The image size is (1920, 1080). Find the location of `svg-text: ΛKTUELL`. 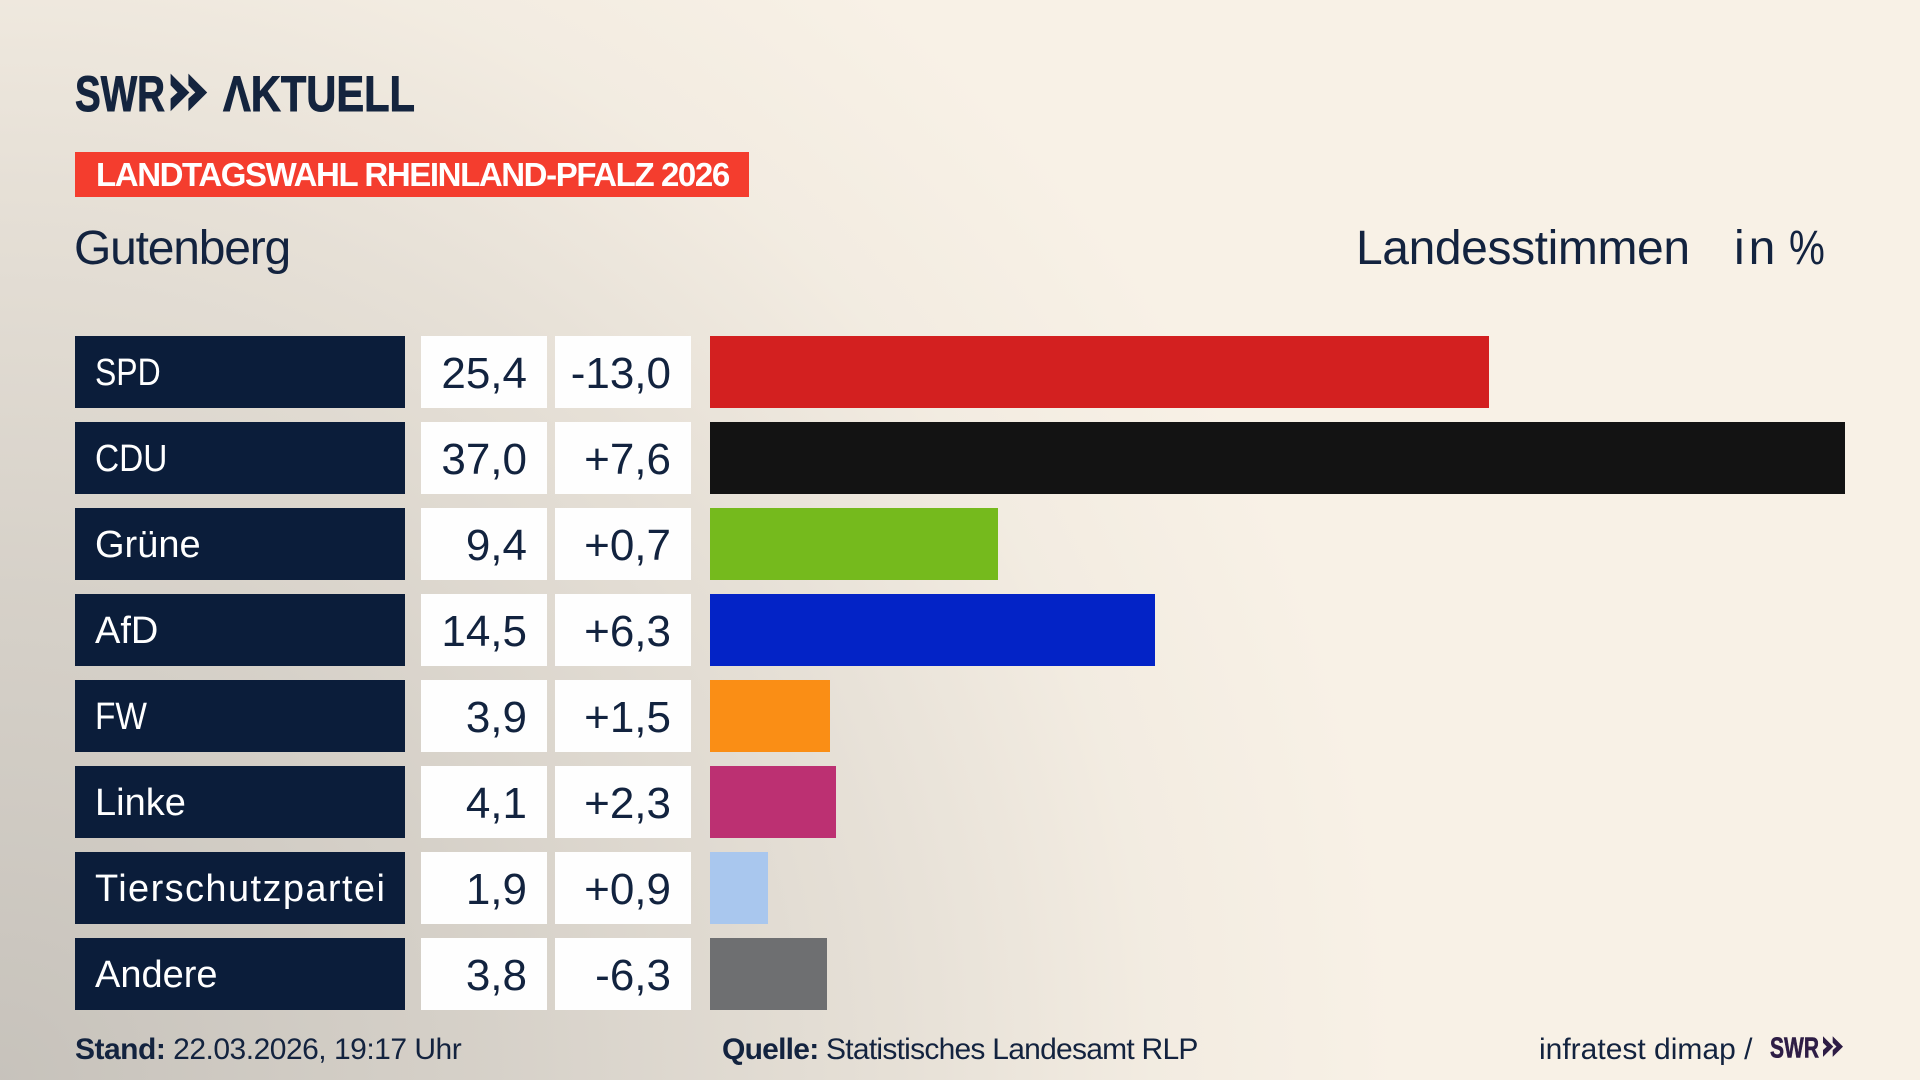

svg-text: ΛKTUELL is located at coordinates (319, 93).